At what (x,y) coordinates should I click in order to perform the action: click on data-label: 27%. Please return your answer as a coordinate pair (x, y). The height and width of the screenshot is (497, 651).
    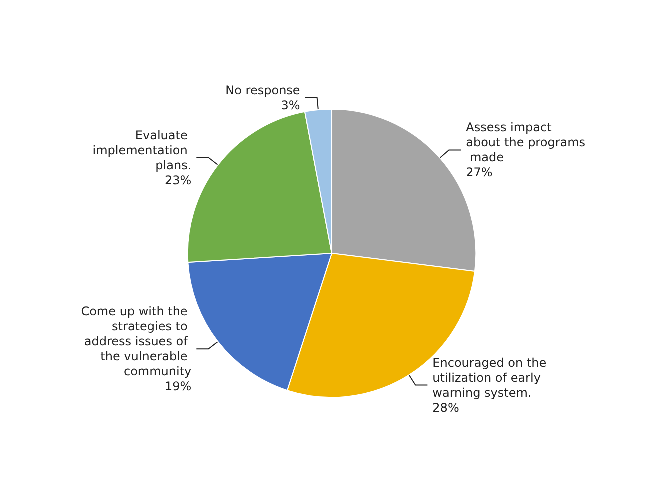
    Looking at the image, I should click on (479, 173).